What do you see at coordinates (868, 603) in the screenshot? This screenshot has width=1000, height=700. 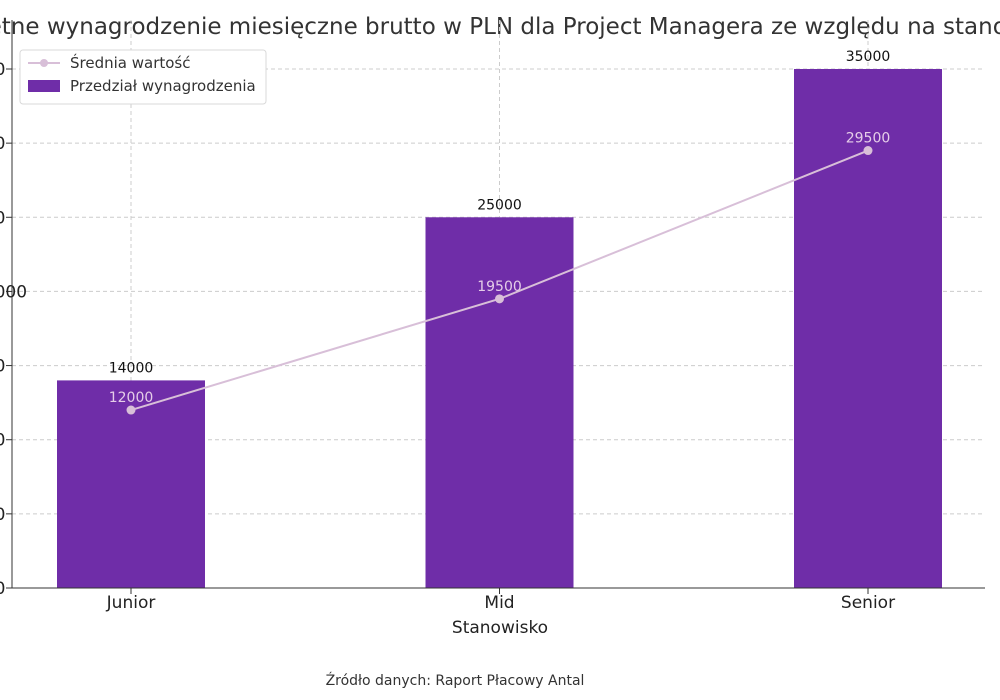 I see `x-tick-label: Senior` at bounding box center [868, 603].